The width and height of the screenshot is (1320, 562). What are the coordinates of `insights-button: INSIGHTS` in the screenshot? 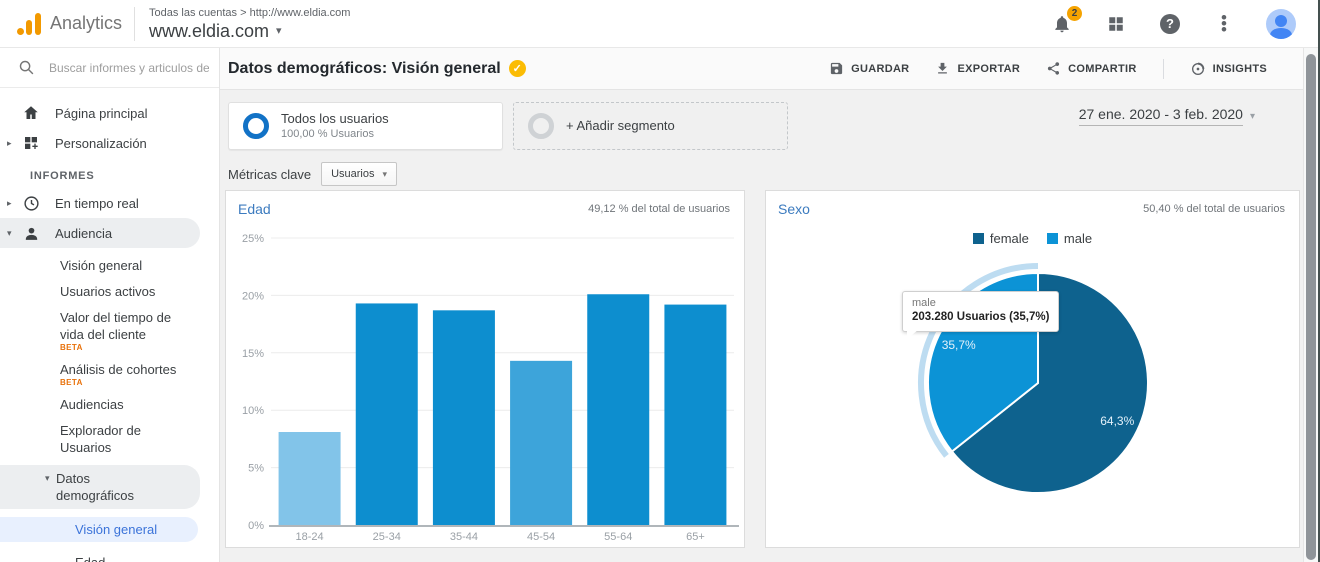 It's located at (1228, 69).